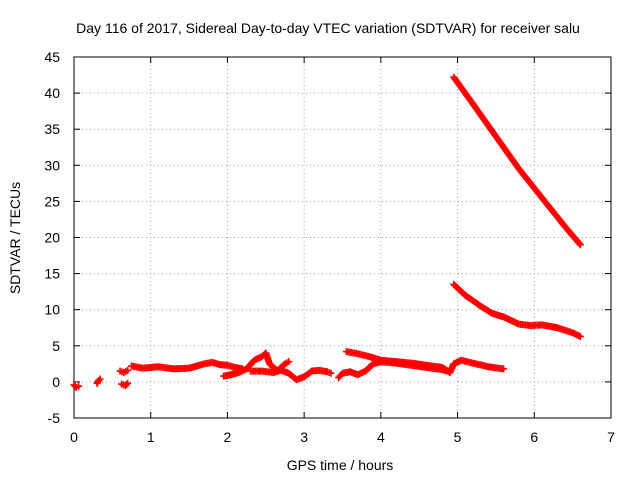 The image size is (640, 480). I want to click on series-segment-j, so click(76, 386).